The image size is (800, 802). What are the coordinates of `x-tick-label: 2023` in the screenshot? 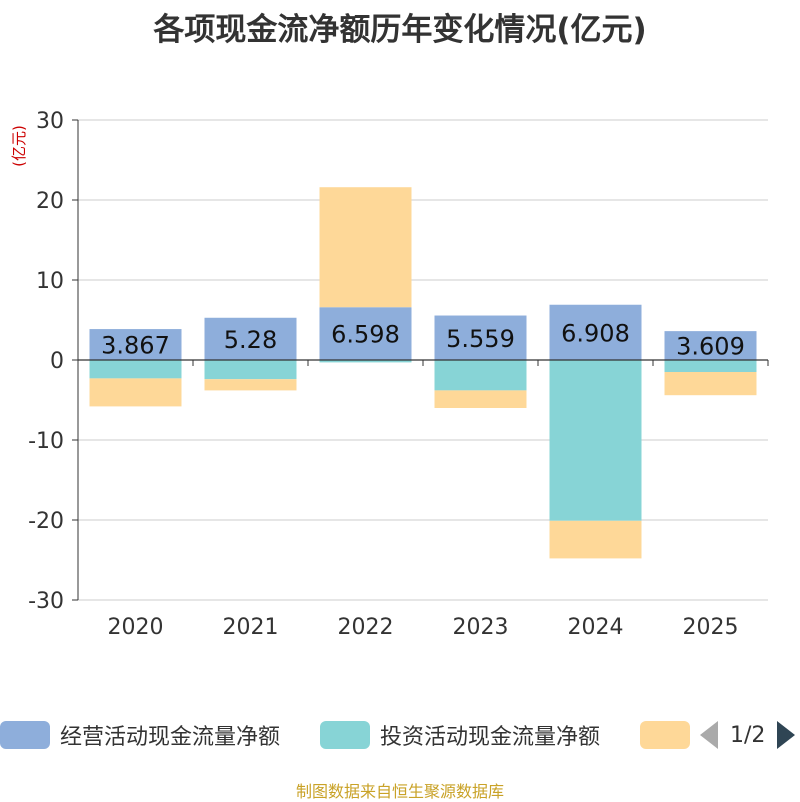 It's located at (481, 627).